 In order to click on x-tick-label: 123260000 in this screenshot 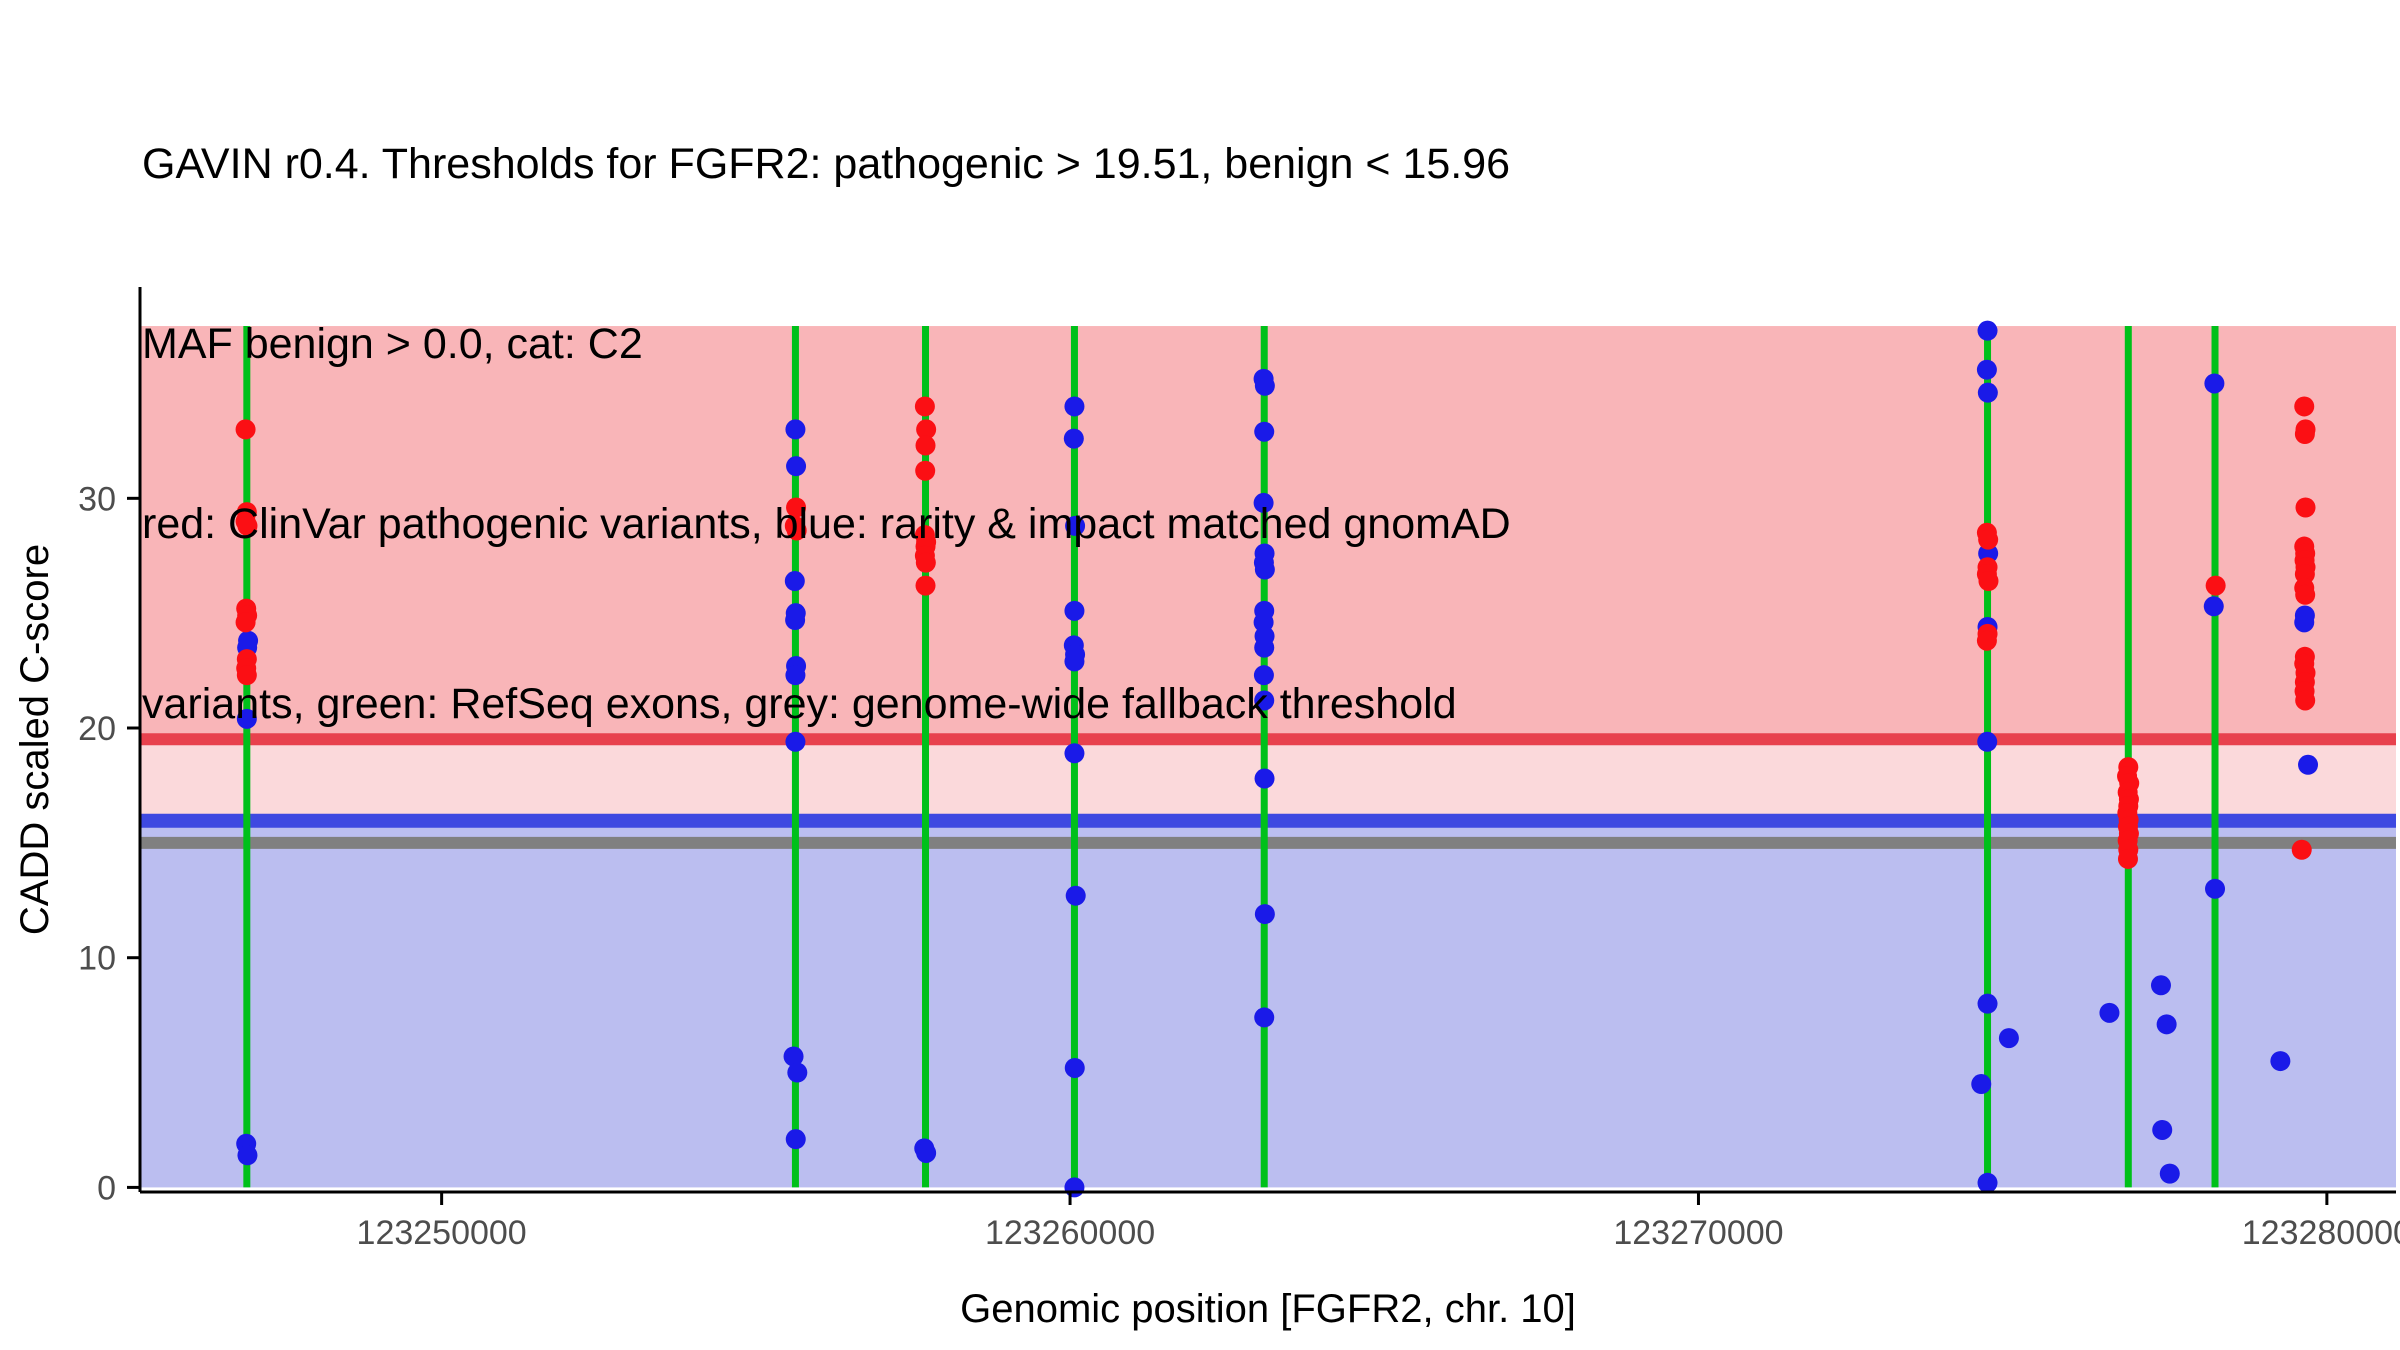, I will do `click(1070, 1233)`.